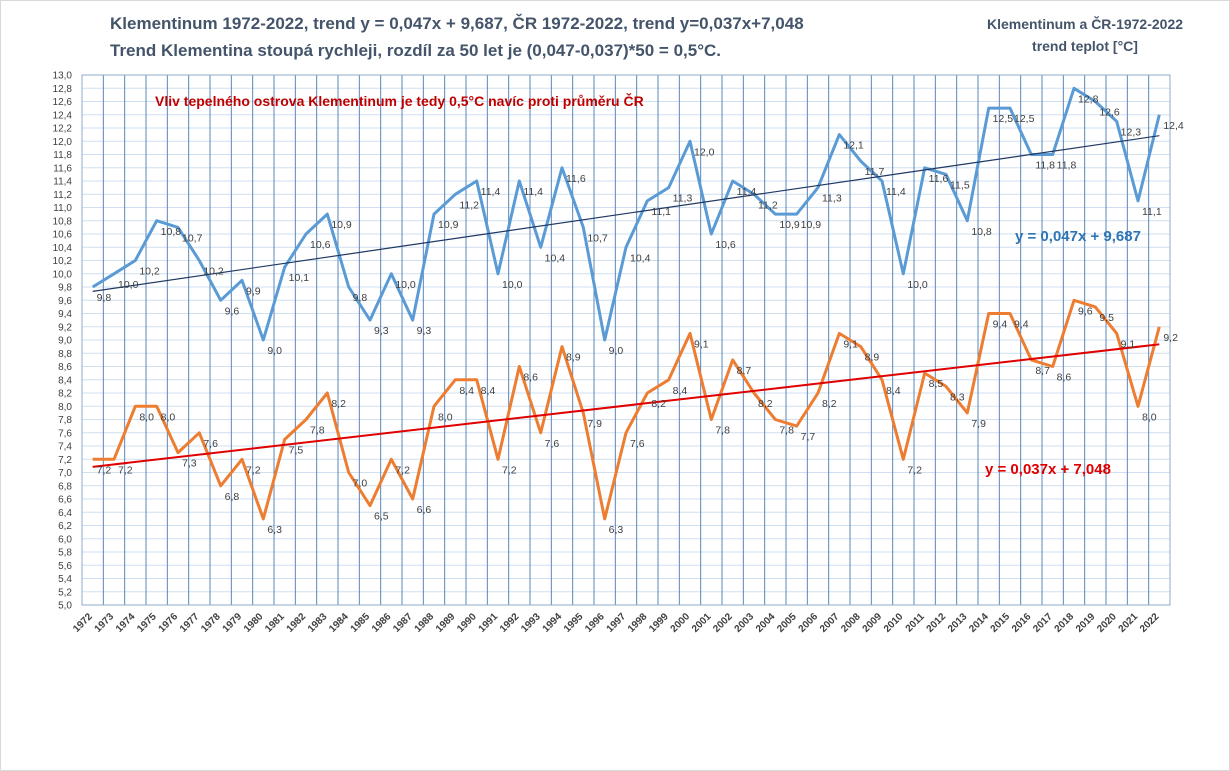  What do you see at coordinates (341, 225) in the screenshot?
I see `data-label: 10,9` at bounding box center [341, 225].